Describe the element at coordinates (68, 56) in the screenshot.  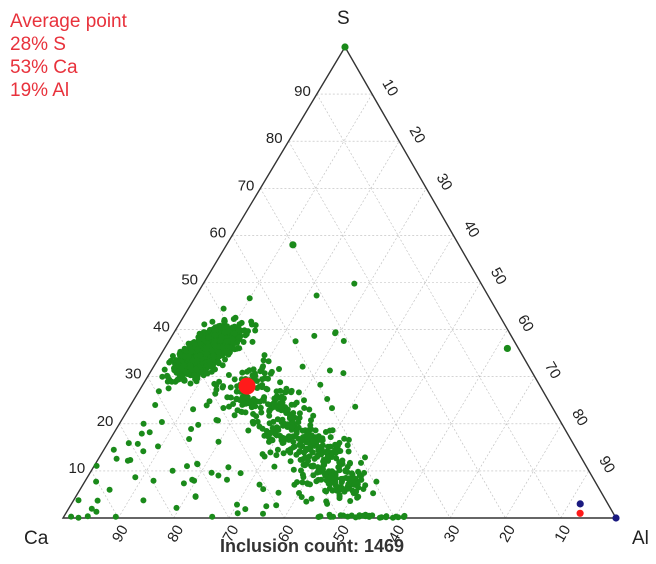
I see `average-point-panel: Average point 28% S 53% Ca 19% Al` at that location.